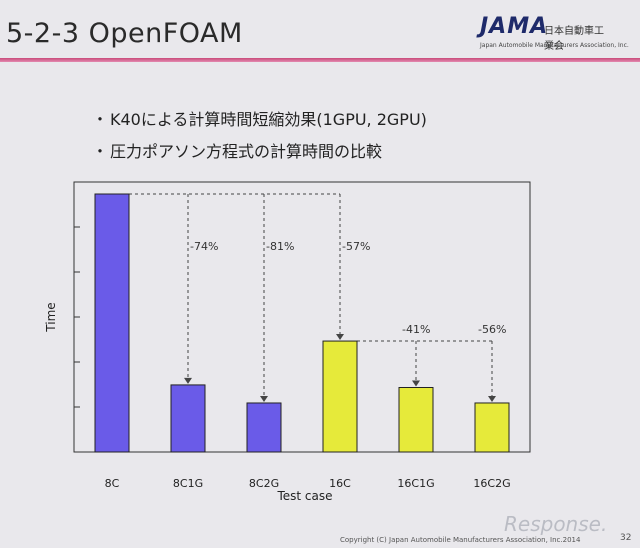 The height and width of the screenshot is (548, 640). I want to click on annotation-label: -41%, so click(416, 329).